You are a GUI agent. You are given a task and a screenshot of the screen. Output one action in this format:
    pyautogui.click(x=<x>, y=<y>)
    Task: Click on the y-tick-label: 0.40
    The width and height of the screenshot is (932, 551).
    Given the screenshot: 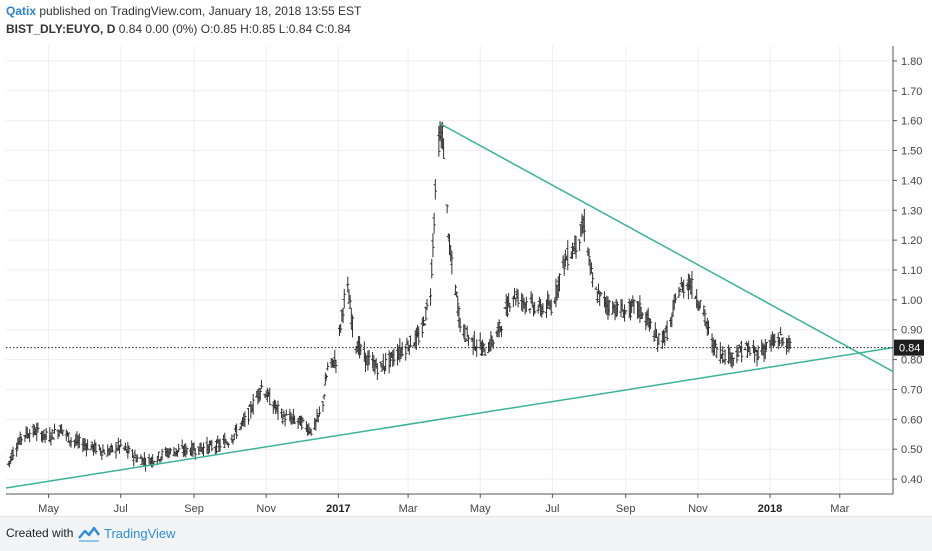 What is the action you would take?
    pyautogui.click(x=911, y=480)
    